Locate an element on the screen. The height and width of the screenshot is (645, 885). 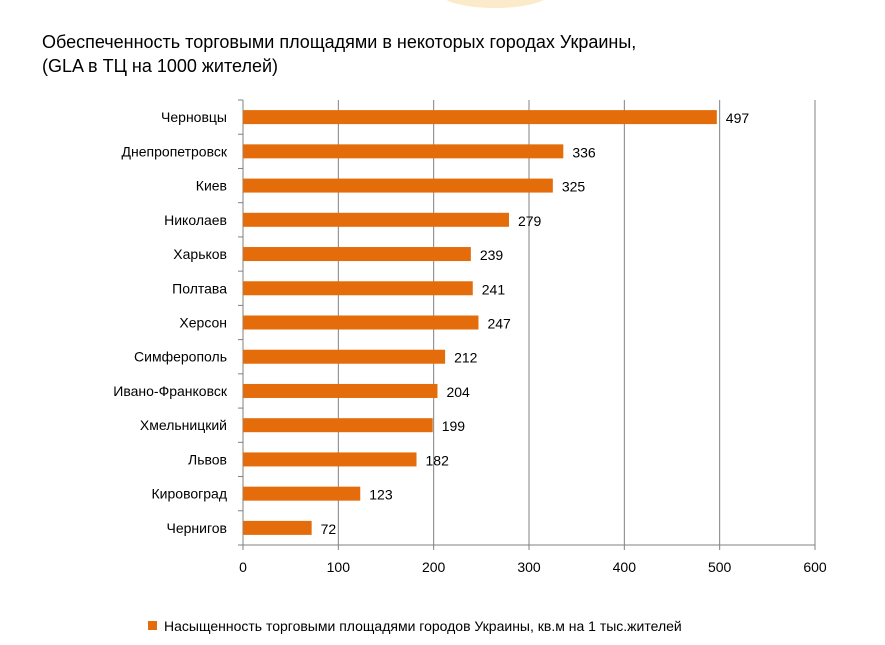
decorative-logo-blob is located at coordinates (495, 4).